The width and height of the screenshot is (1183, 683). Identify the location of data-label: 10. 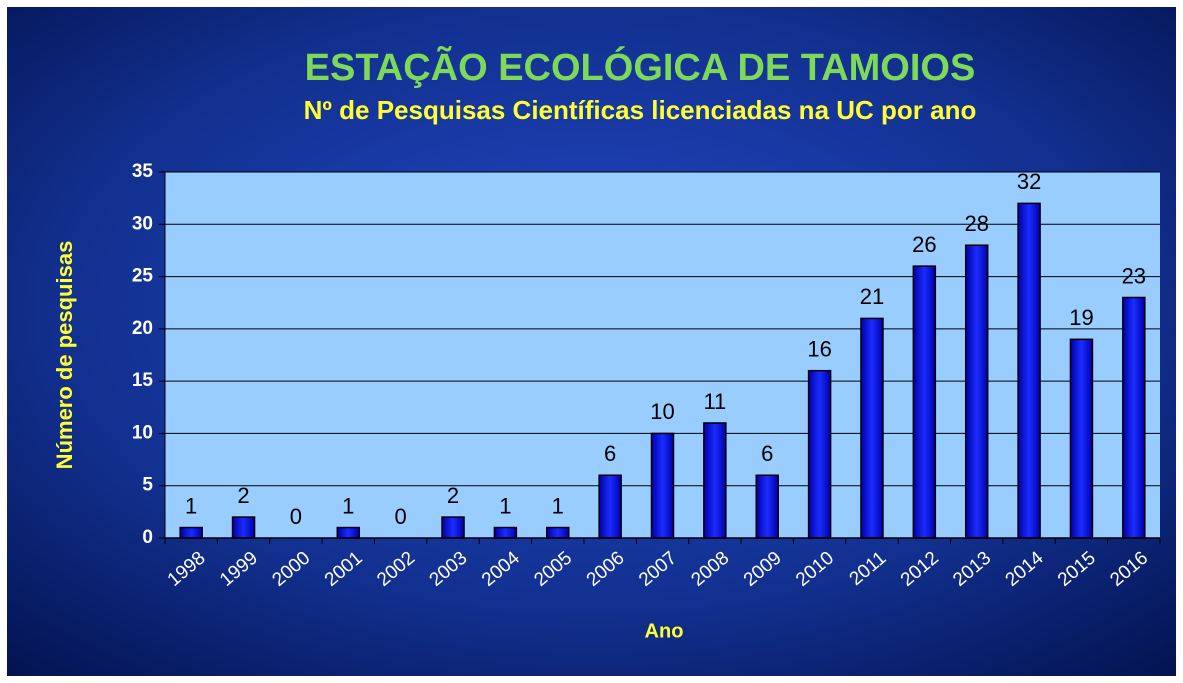
(662, 411).